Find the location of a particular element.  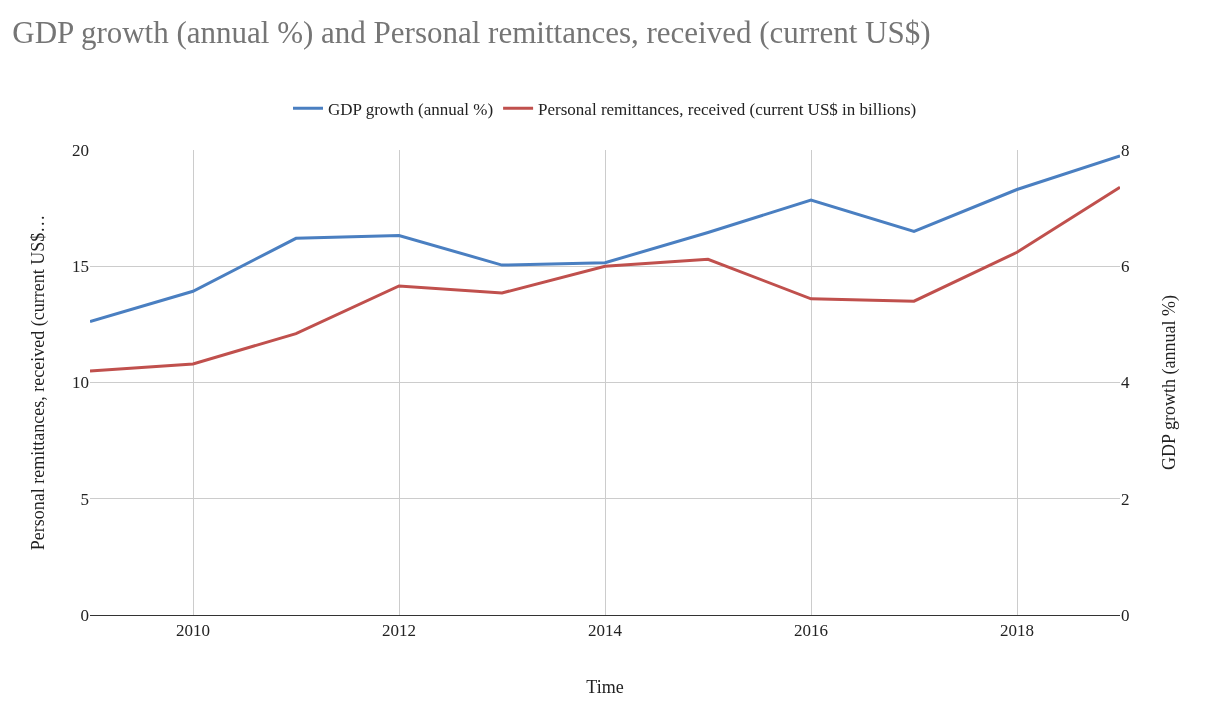

x-tick-label: 2010 is located at coordinates (193, 631).